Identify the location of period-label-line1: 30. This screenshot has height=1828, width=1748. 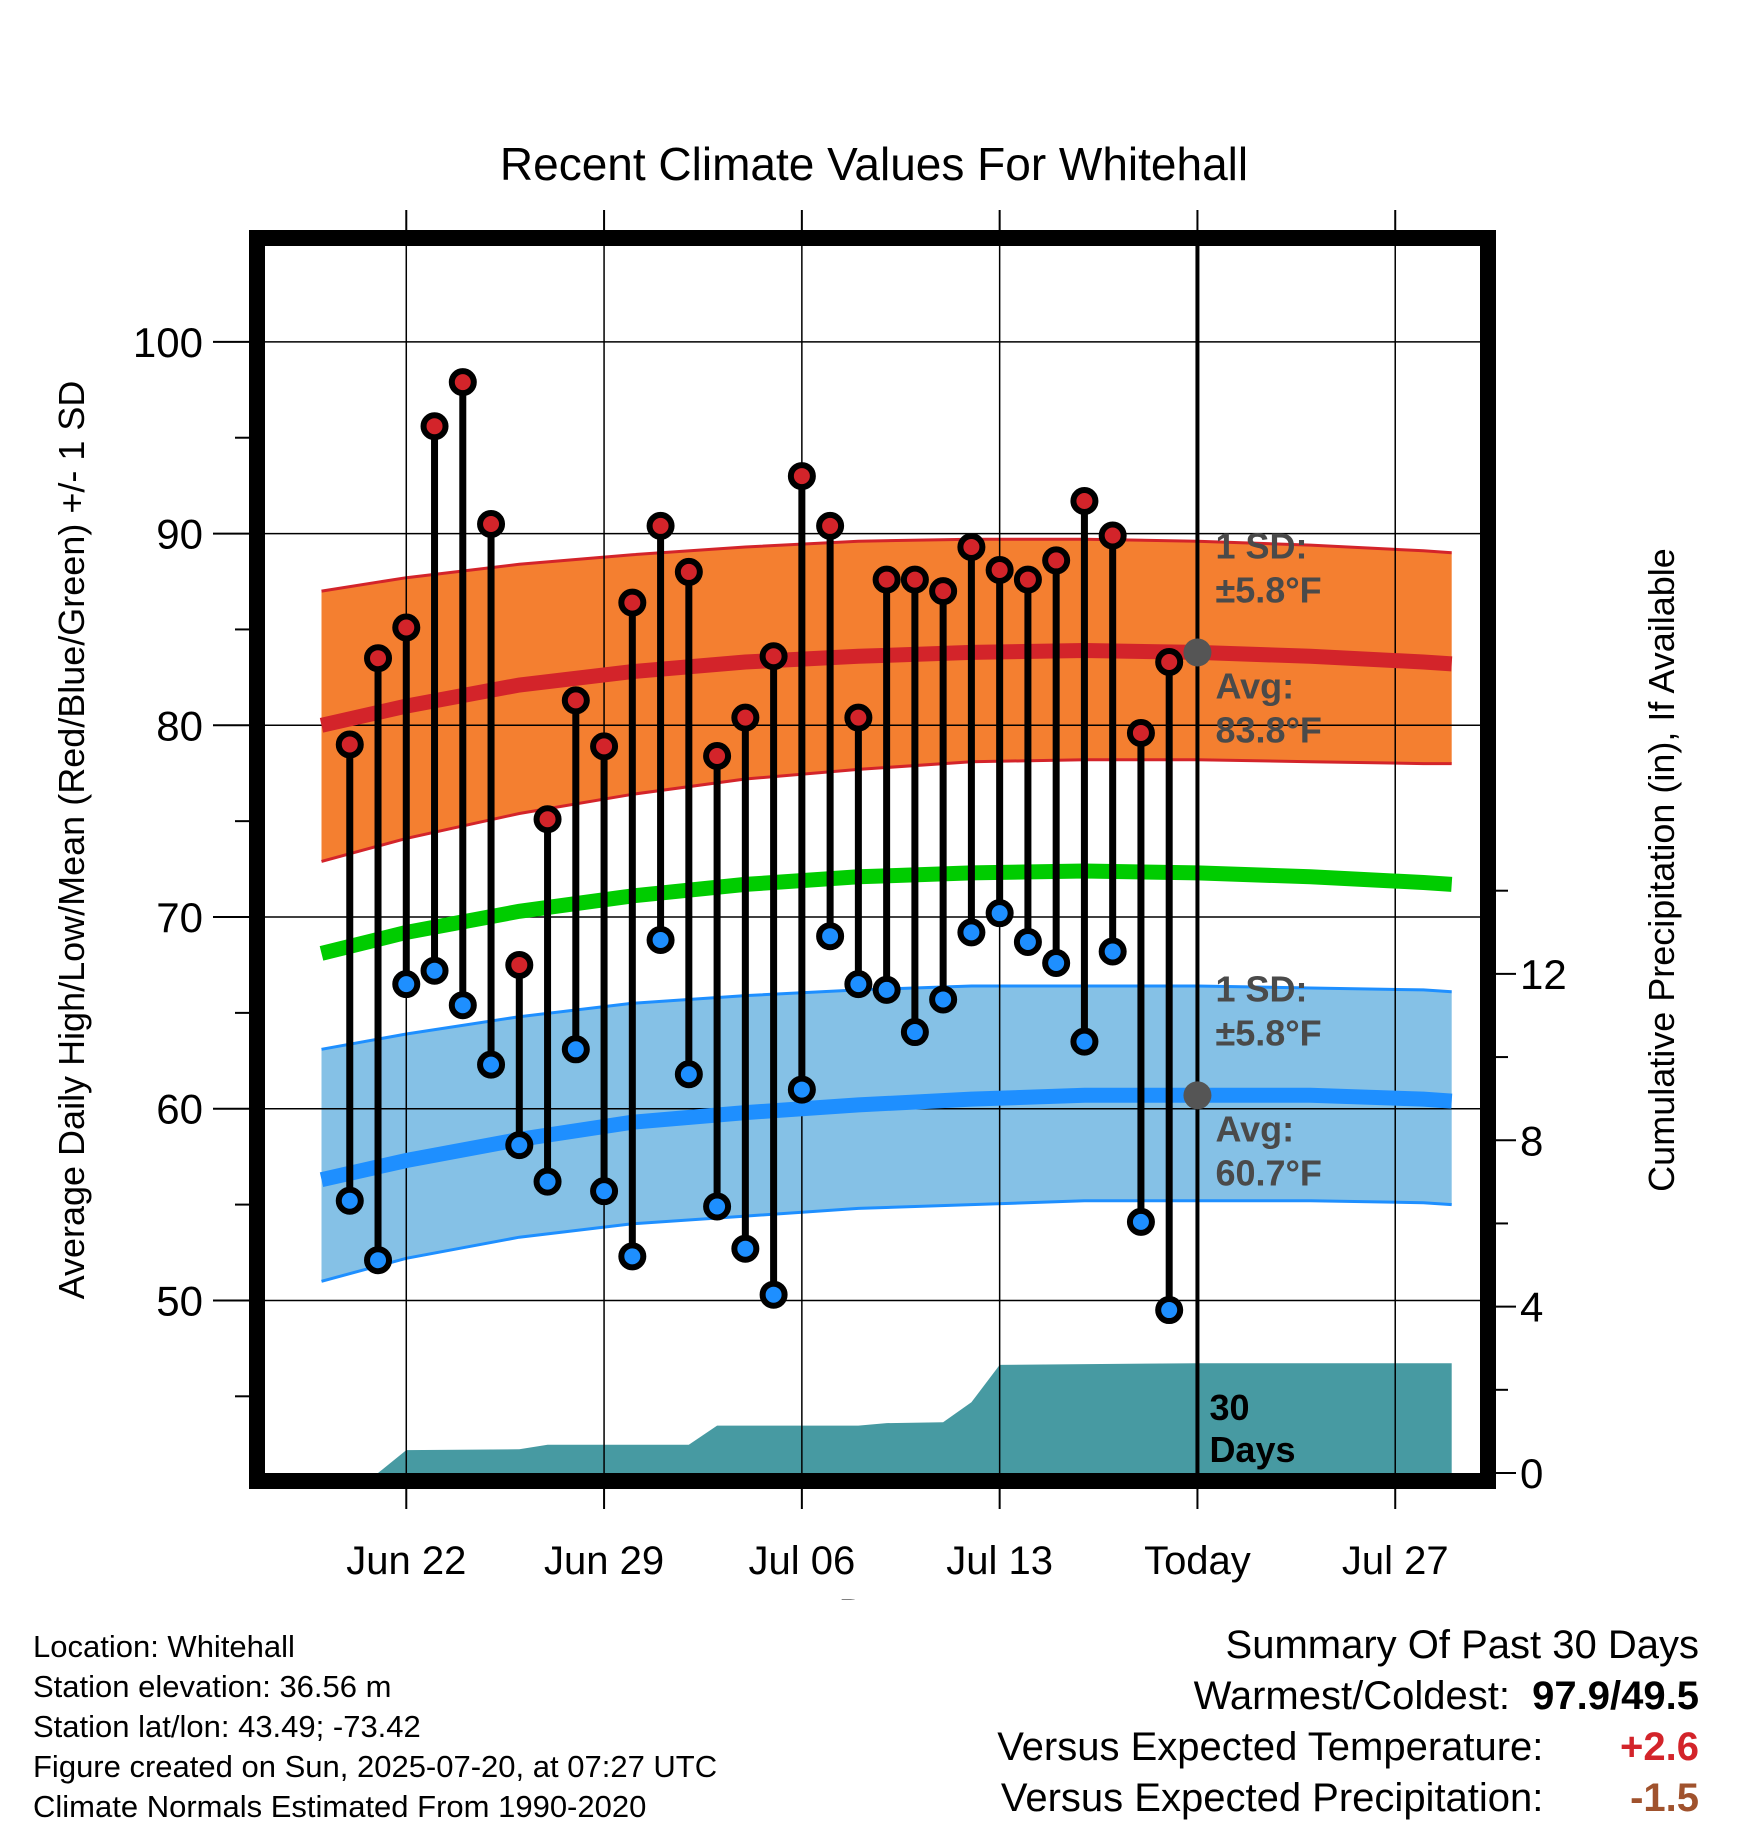
(1229, 1407).